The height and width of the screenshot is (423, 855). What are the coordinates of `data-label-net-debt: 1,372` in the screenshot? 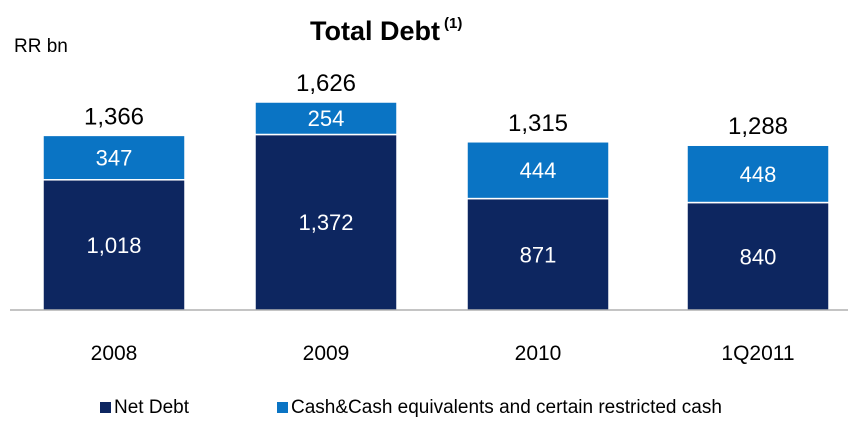 It's located at (325, 222).